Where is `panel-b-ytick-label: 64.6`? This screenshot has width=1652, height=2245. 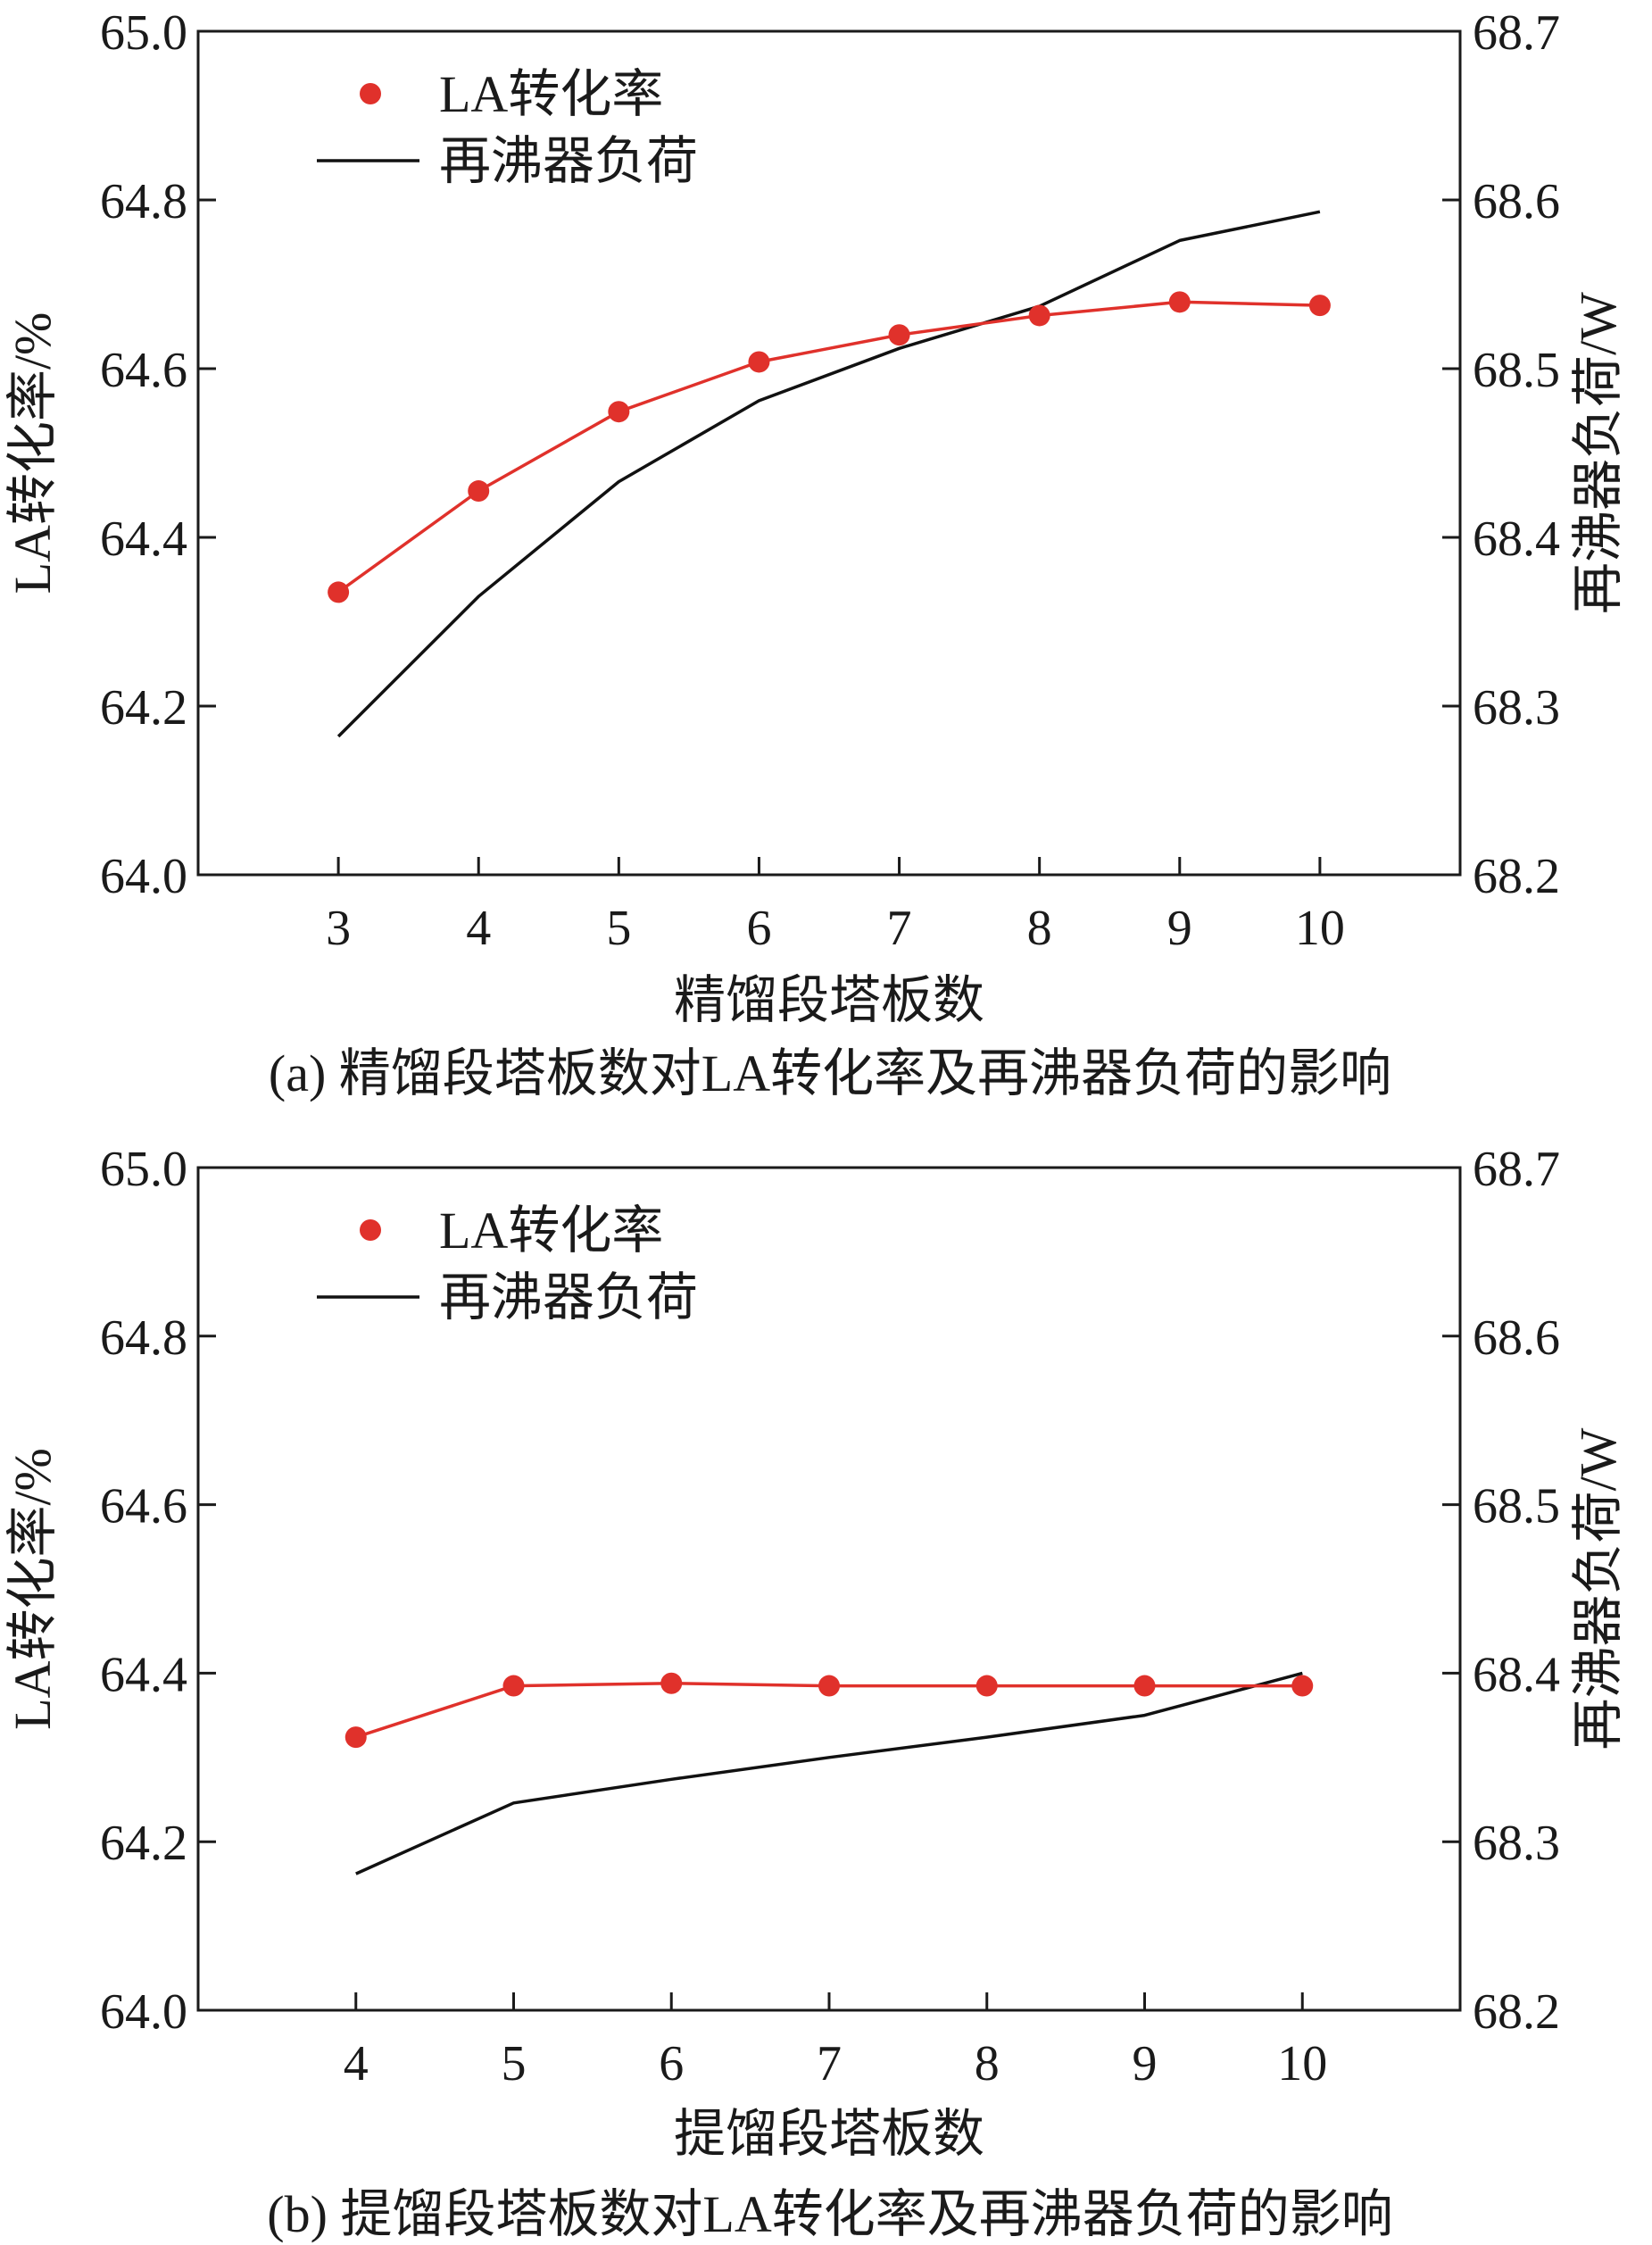
panel-b-ytick-label: 64.6 is located at coordinates (144, 1506).